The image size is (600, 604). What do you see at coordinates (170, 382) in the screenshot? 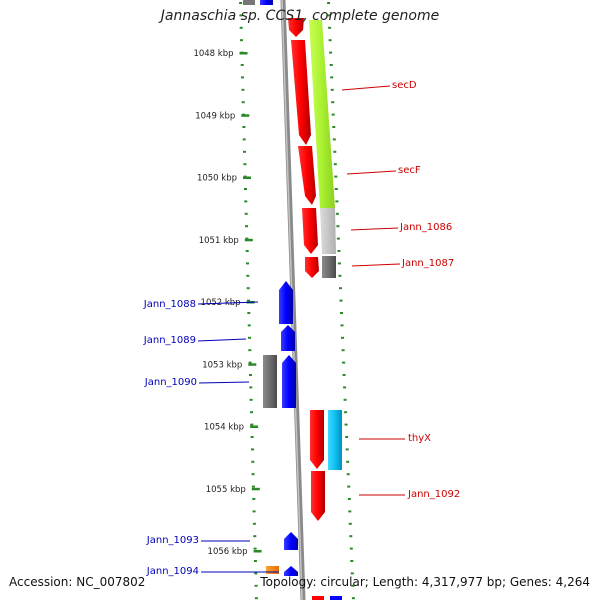
I see `gene-label-left: Jann_1090` at bounding box center [170, 382].